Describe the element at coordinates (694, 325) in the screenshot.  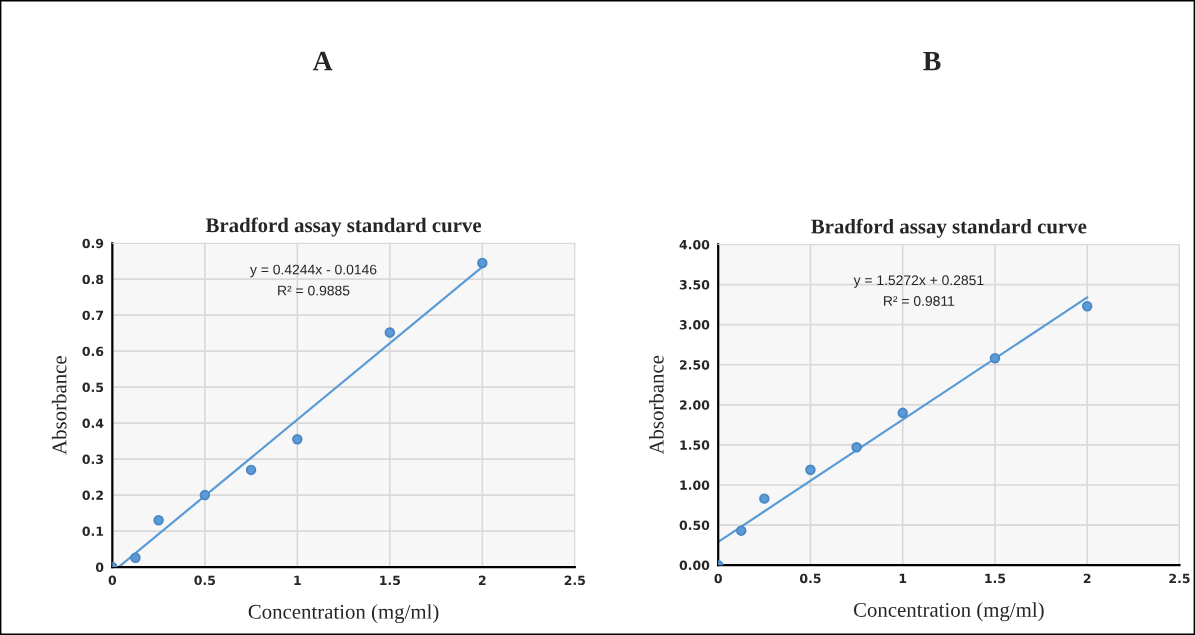
I see `y-tick-label: 3.00` at that location.